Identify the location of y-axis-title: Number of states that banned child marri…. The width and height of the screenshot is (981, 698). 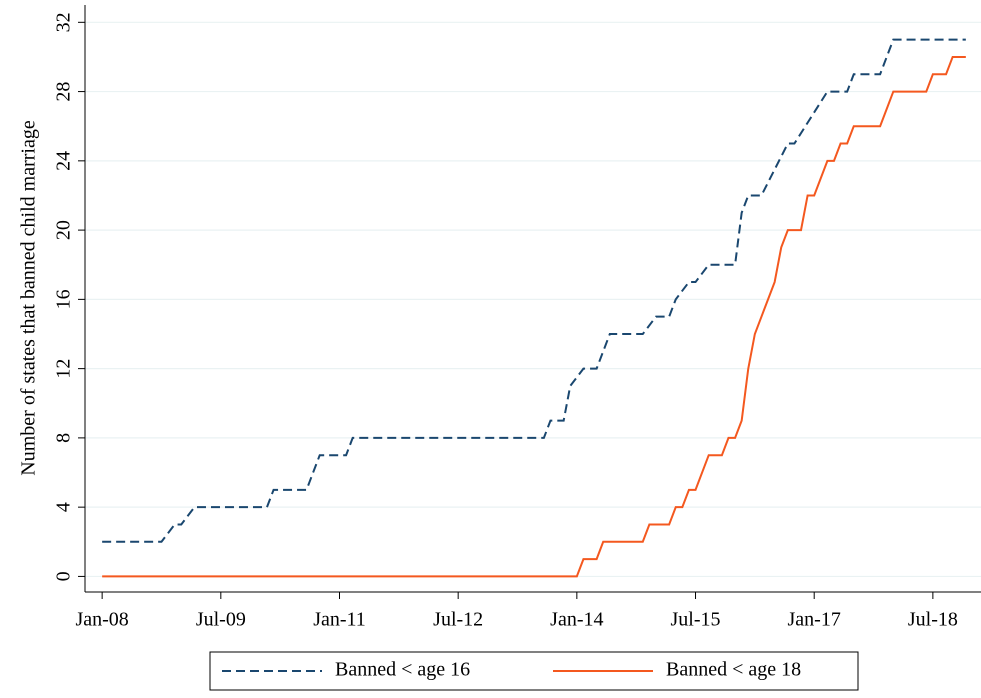
(29, 298).